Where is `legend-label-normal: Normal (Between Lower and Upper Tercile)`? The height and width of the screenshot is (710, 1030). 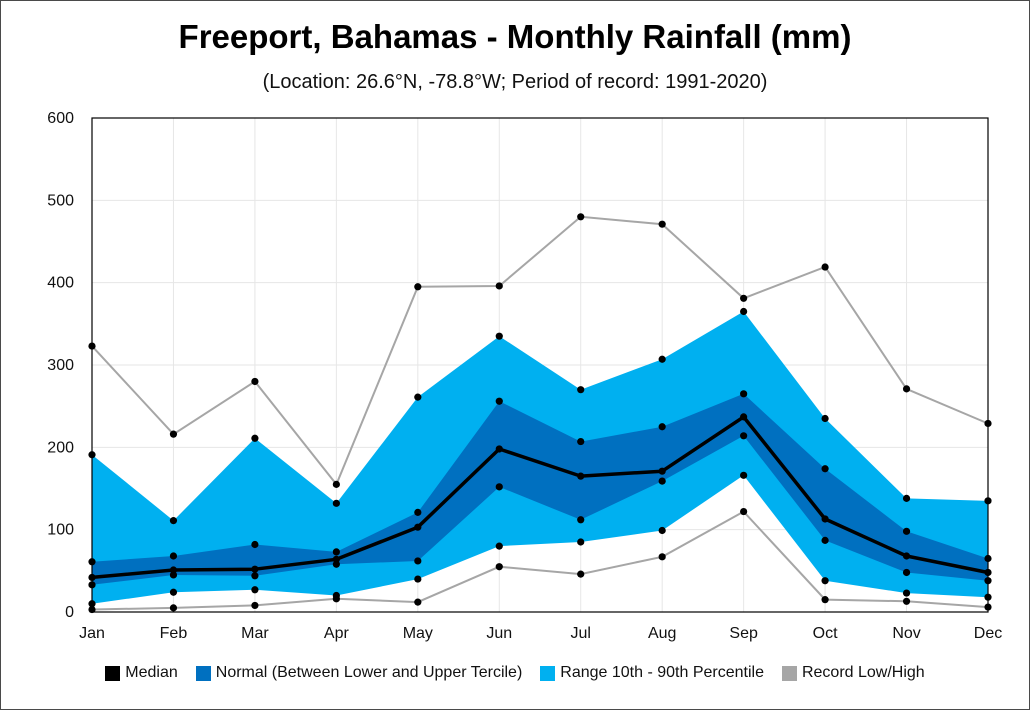
legend-label-normal: Normal (Between Lower and Upper Tercile) is located at coordinates (369, 672).